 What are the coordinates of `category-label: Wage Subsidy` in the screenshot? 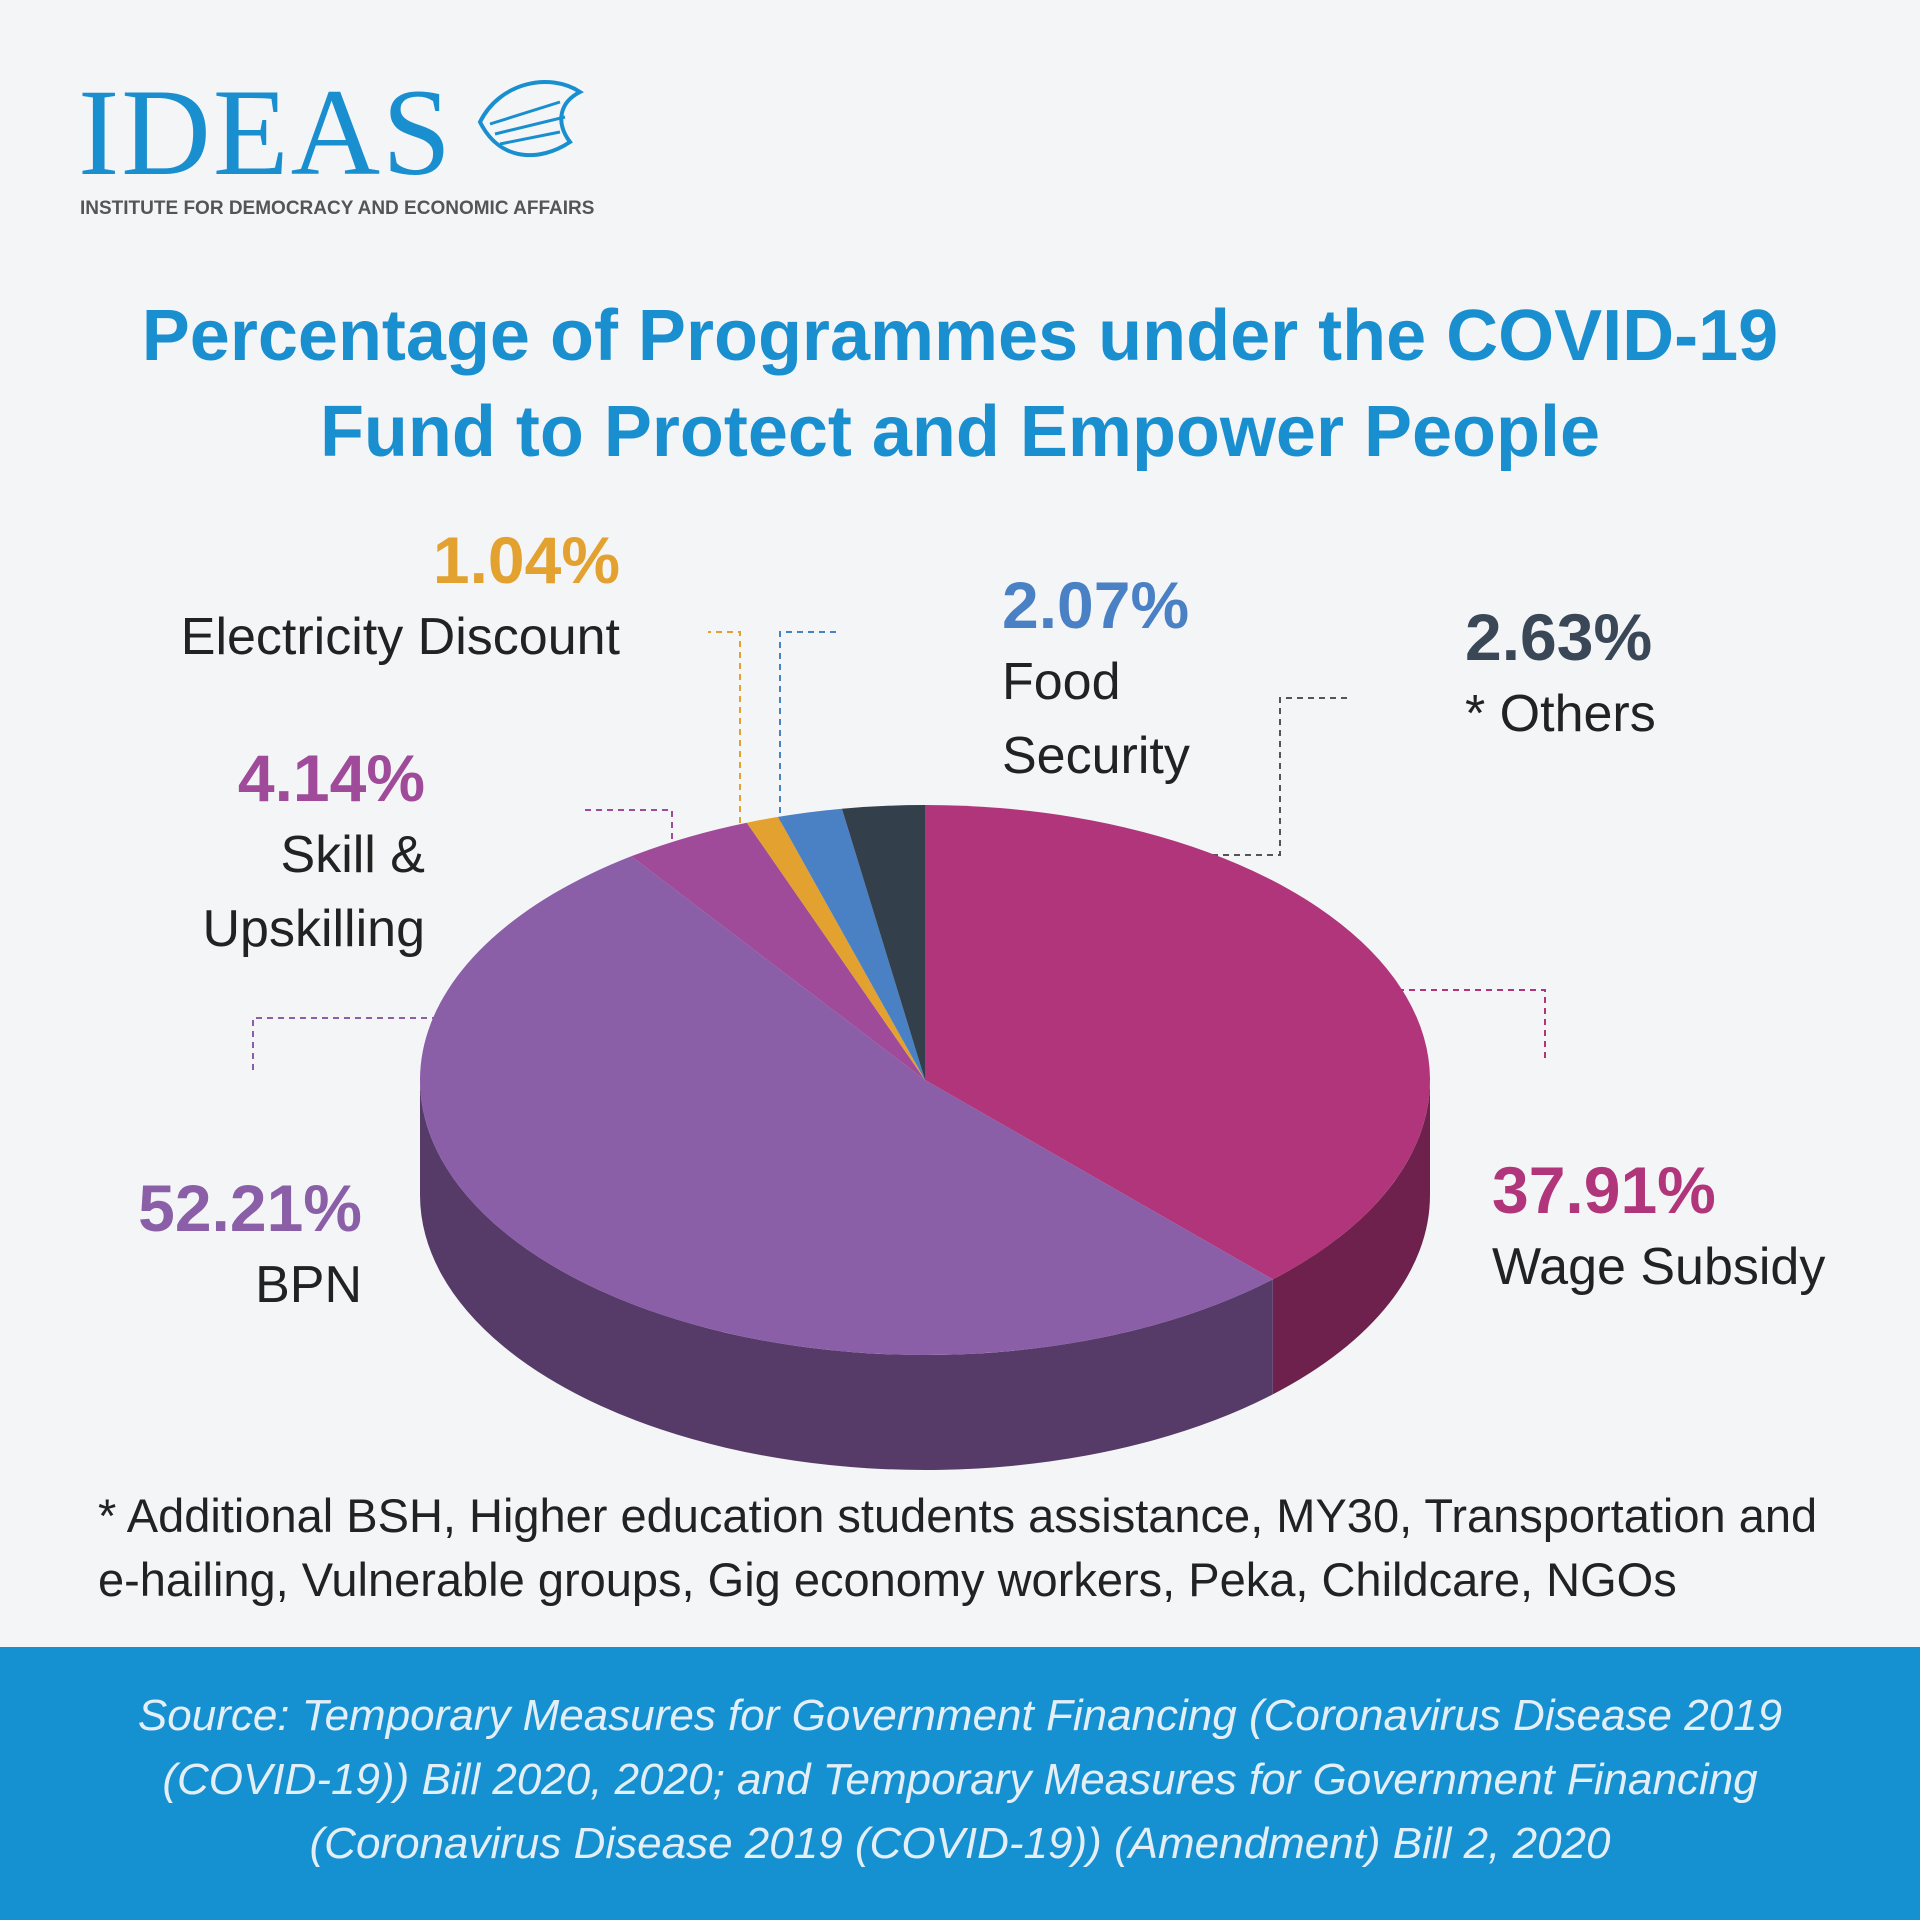 It's located at (1659, 1267).